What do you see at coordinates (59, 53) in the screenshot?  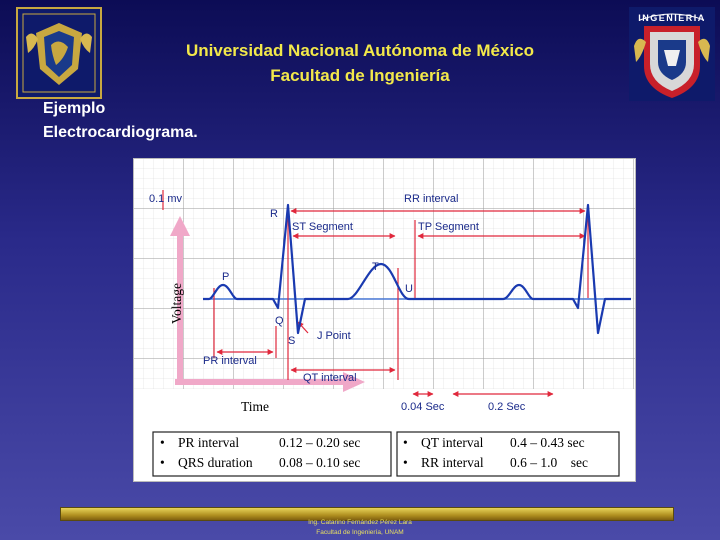 I see `unam-logo` at bounding box center [59, 53].